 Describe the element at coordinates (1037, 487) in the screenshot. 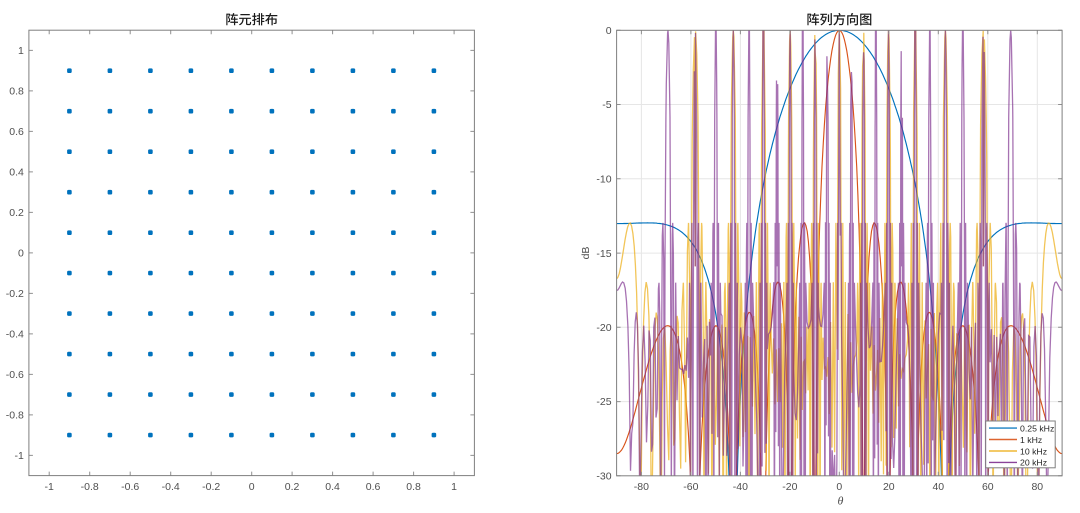

I see `svg-text: 80` at that location.